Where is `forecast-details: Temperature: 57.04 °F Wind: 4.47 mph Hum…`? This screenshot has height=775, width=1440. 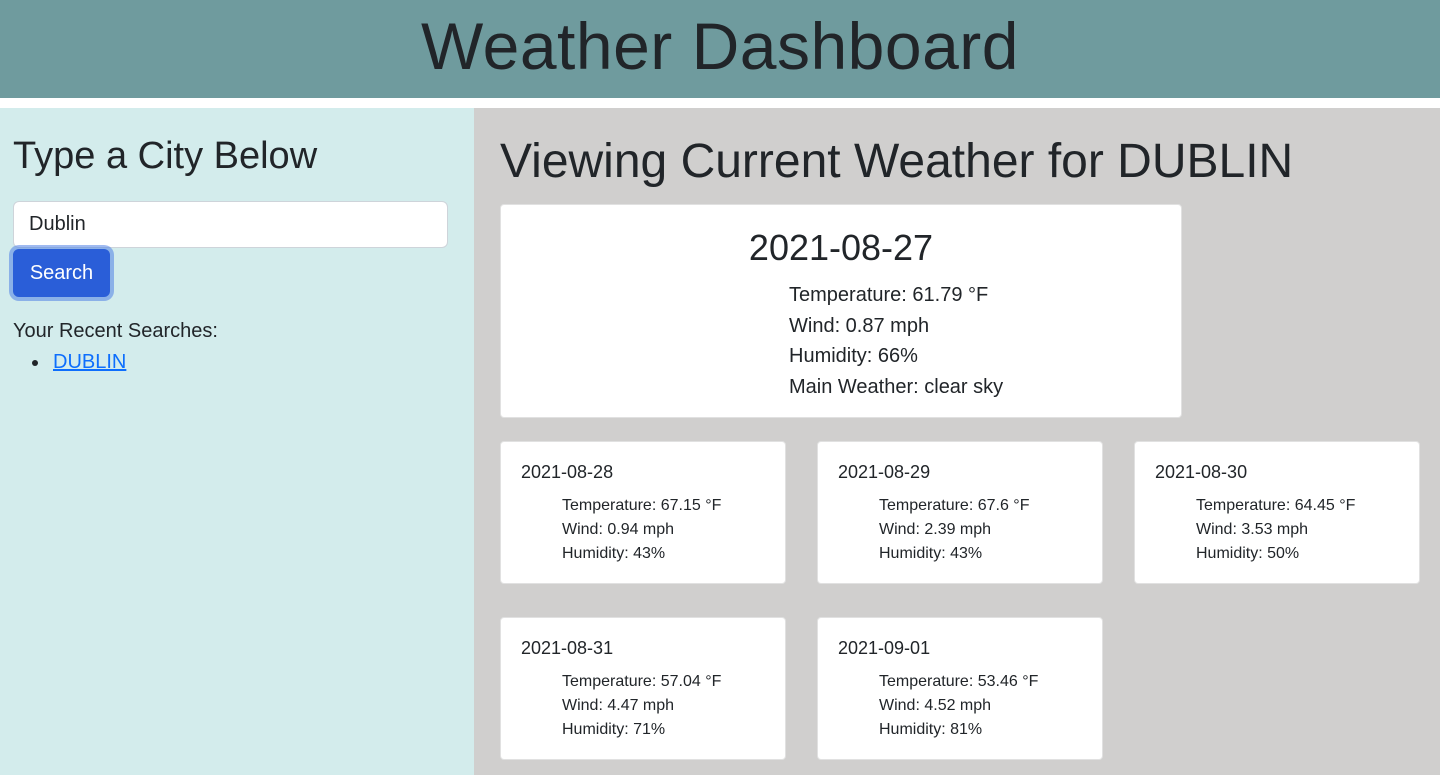 forecast-details: Temperature: 57.04 °F Wind: 4.47 mph Hum… is located at coordinates (641, 706).